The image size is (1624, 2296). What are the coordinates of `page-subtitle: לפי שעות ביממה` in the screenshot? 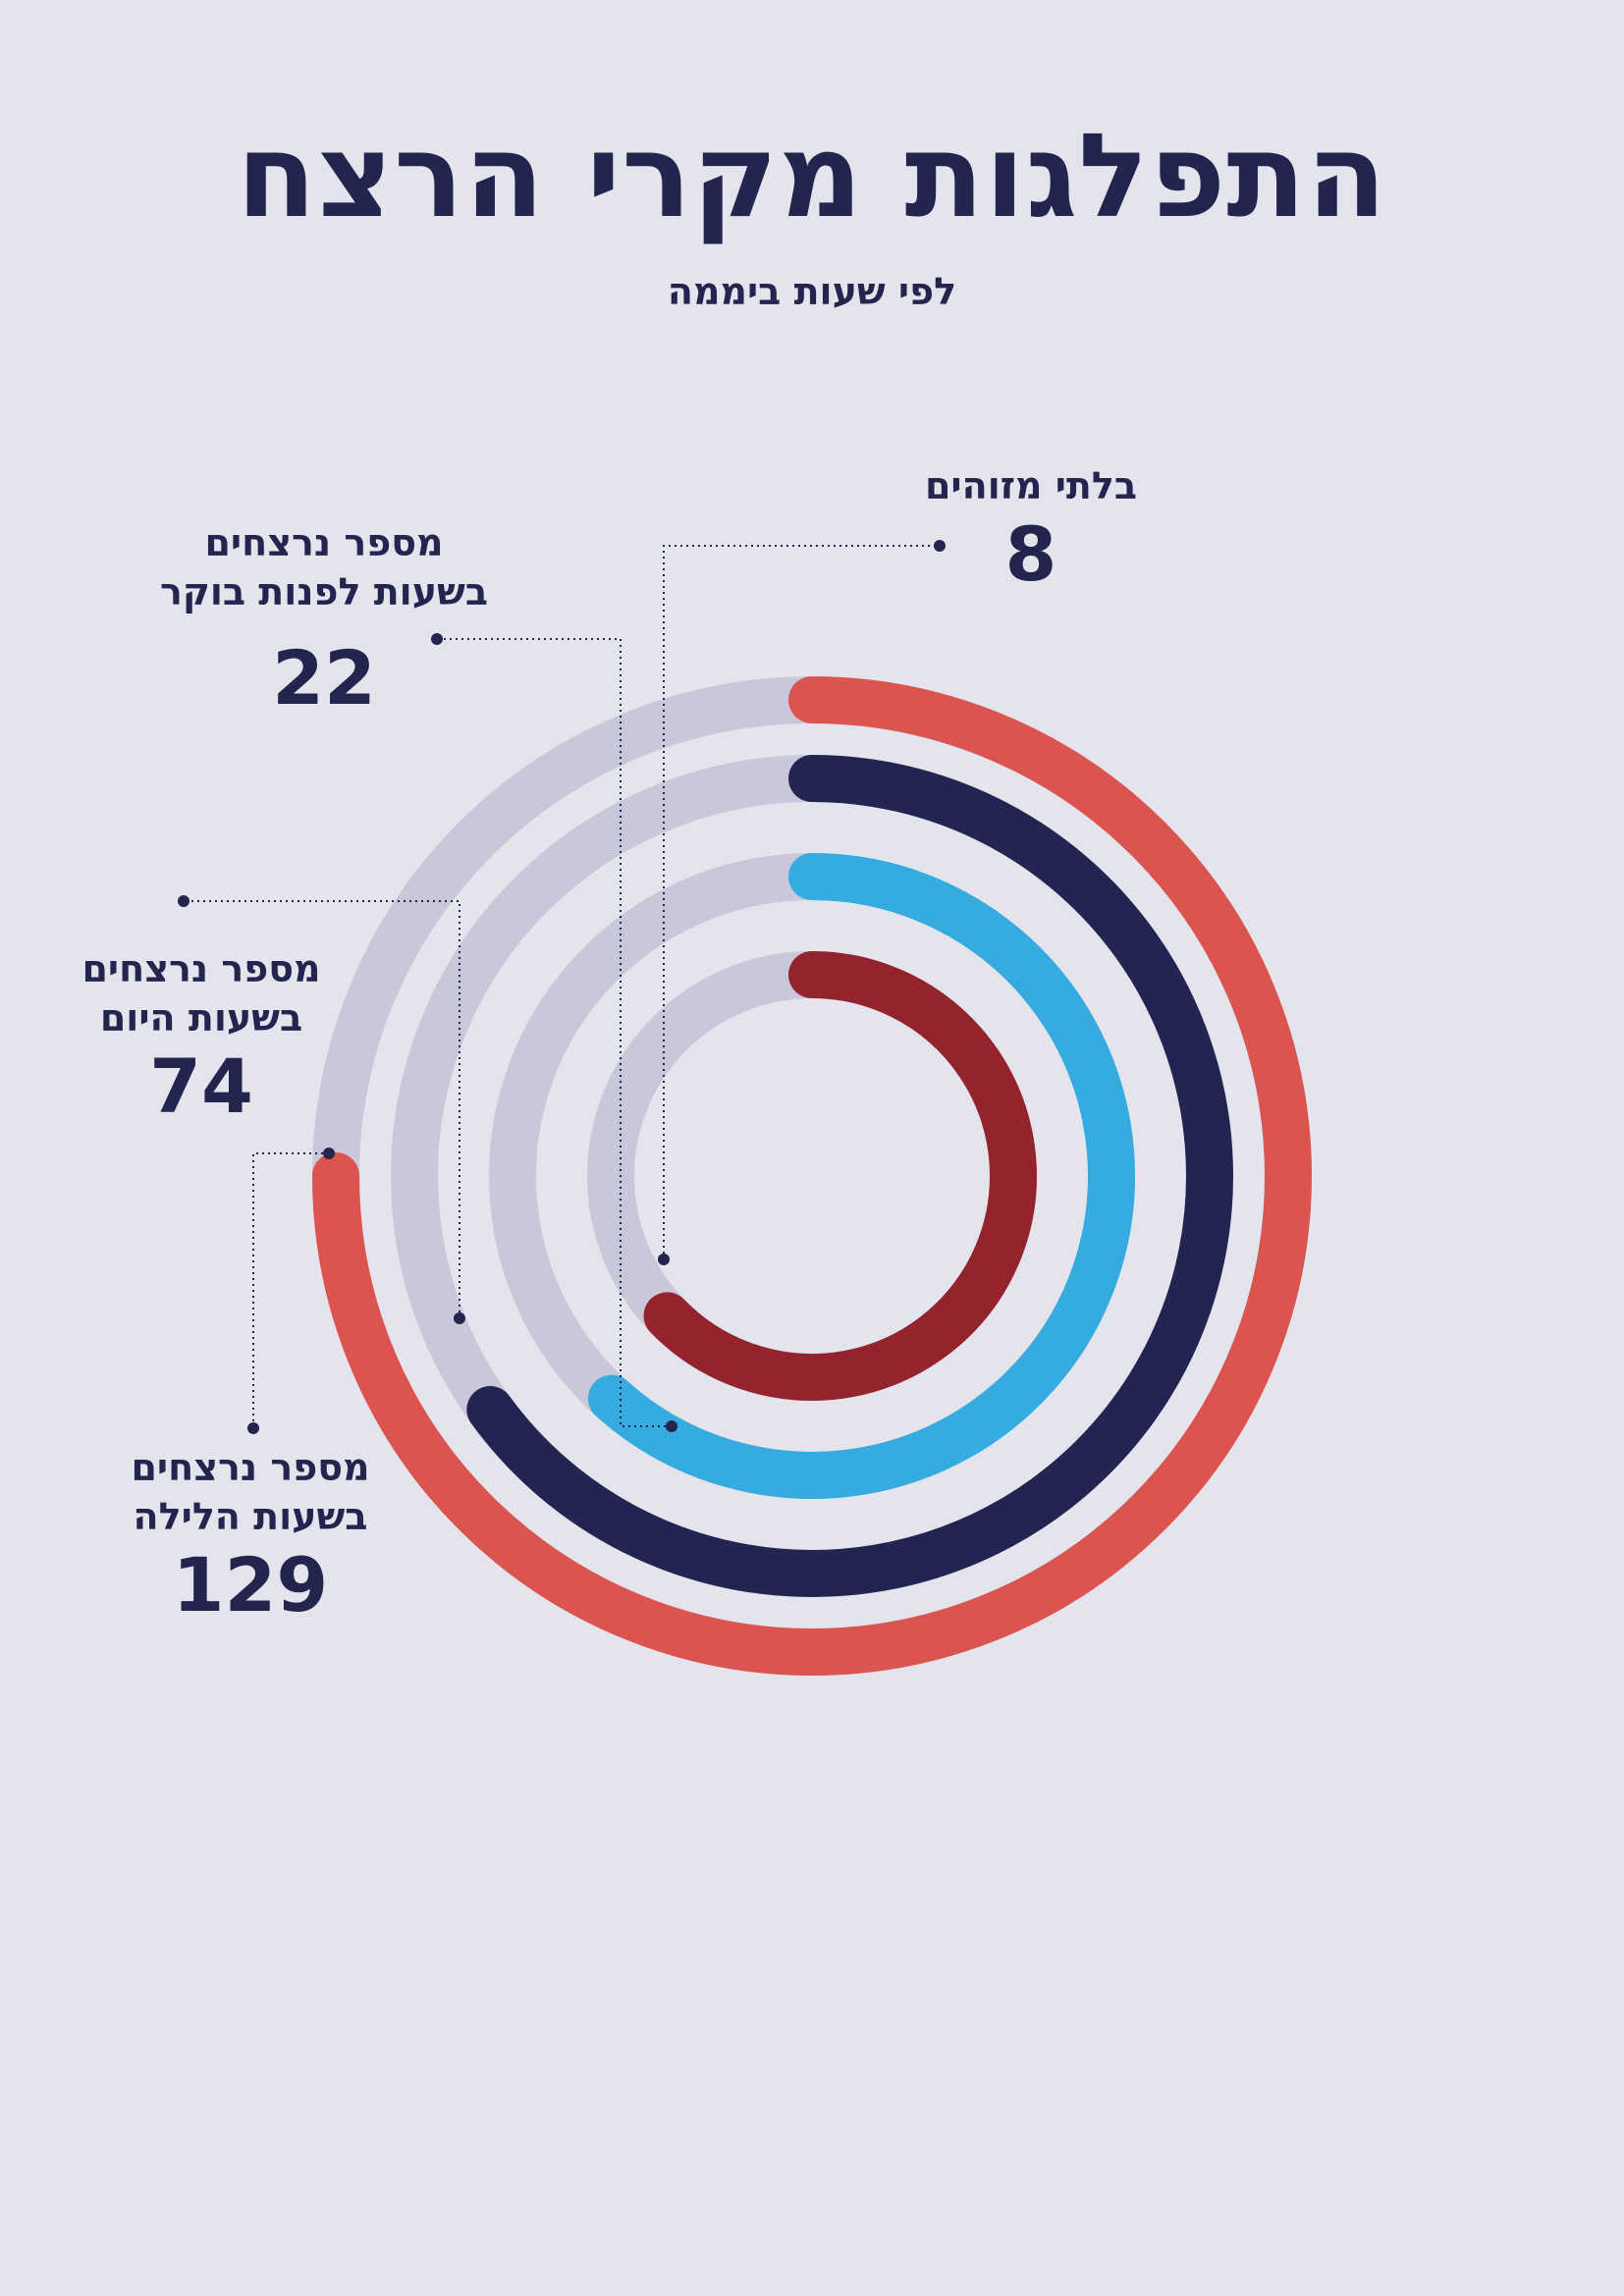 It's located at (812, 292).